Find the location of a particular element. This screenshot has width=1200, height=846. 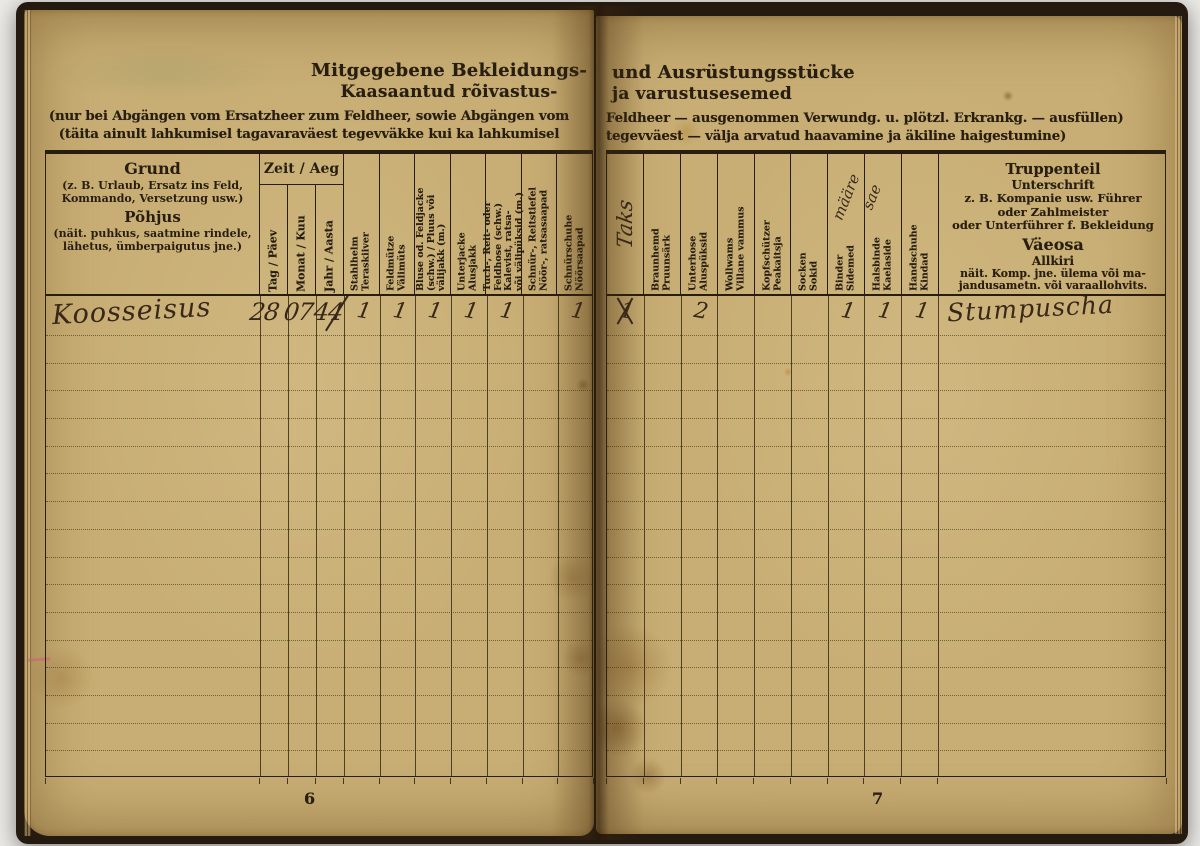

date-column-header: Jahr / Aasta is located at coordinates (329, 239).